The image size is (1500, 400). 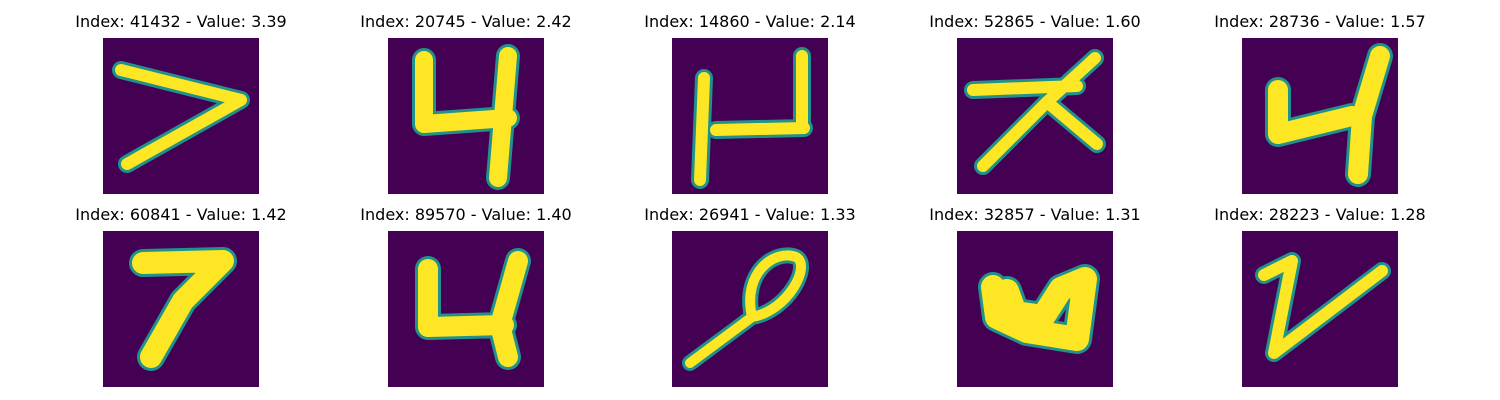 I want to click on panel-7: Index: 89570 - Value: 1.40, so click(x=466, y=300).